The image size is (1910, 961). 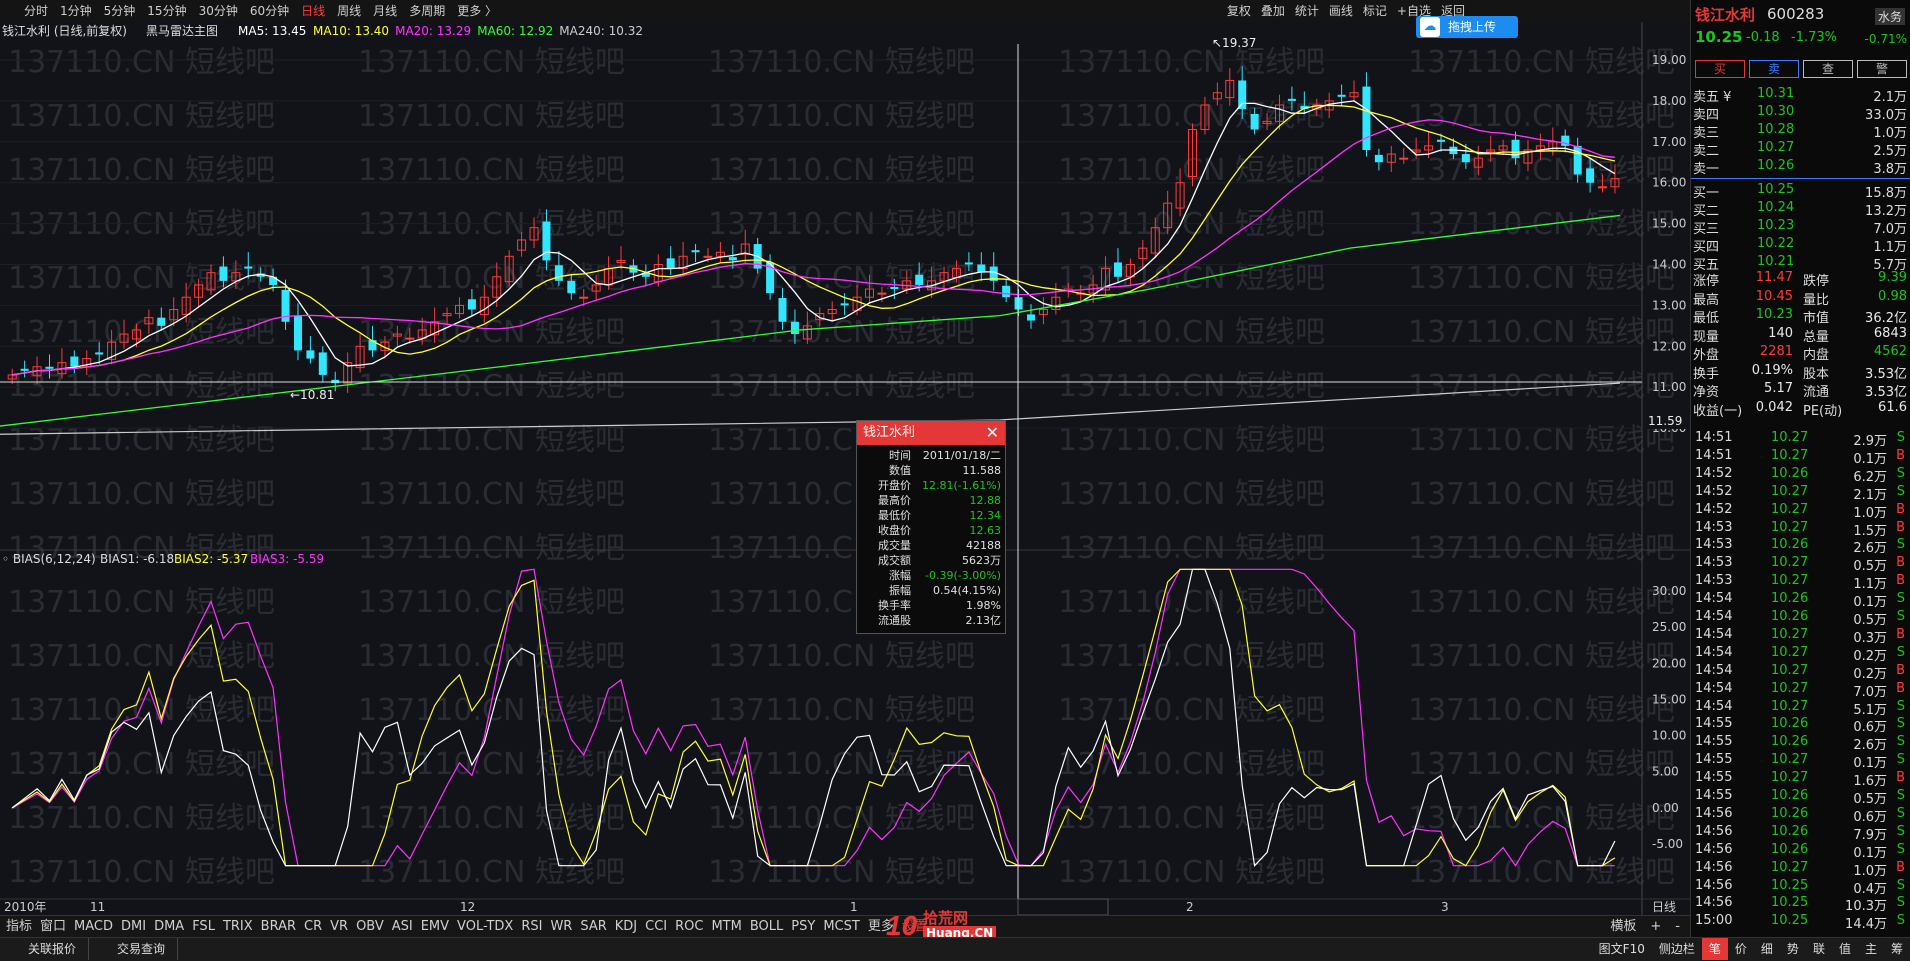 What do you see at coordinates (36, 11) in the screenshot?
I see `period-tab-0: 分时` at bounding box center [36, 11].